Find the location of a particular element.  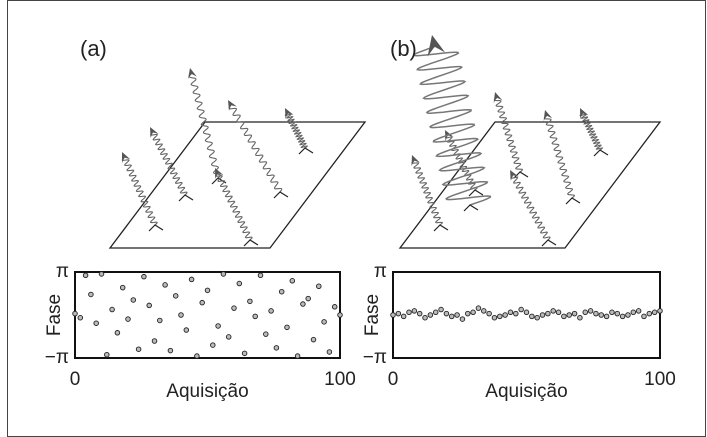

panel-label: (a) is located at coordinates (93, 48).